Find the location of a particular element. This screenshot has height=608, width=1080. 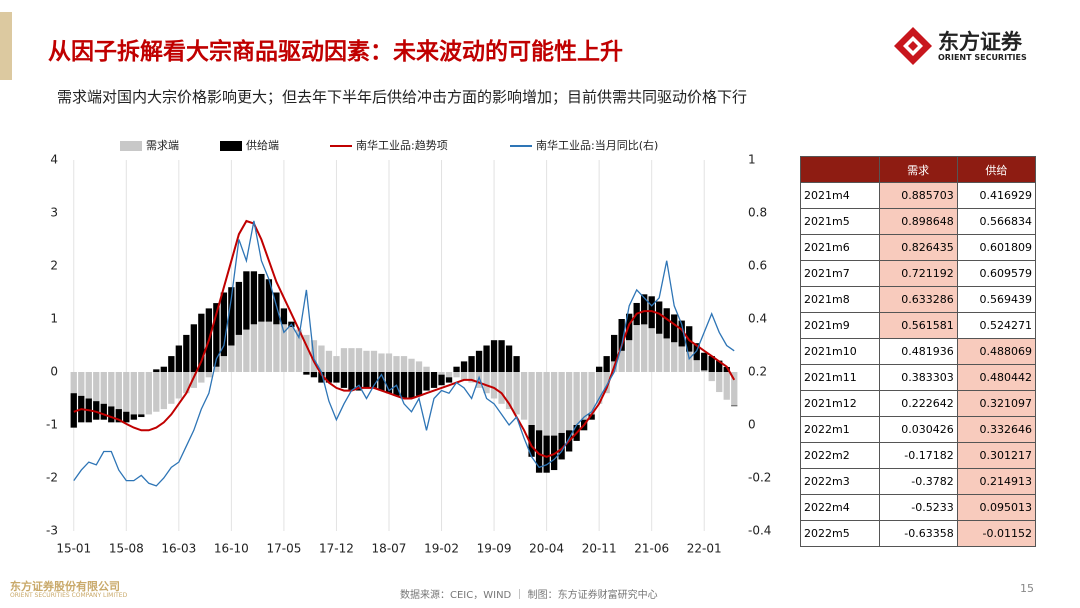

table-cell: -0.01152 is located at coordinates (996, 533).